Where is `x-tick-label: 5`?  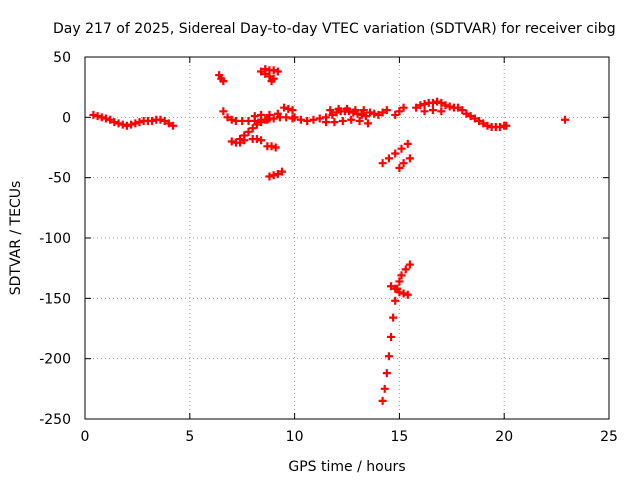
x-tick-label: 5 is located at coordinates (189, 437).